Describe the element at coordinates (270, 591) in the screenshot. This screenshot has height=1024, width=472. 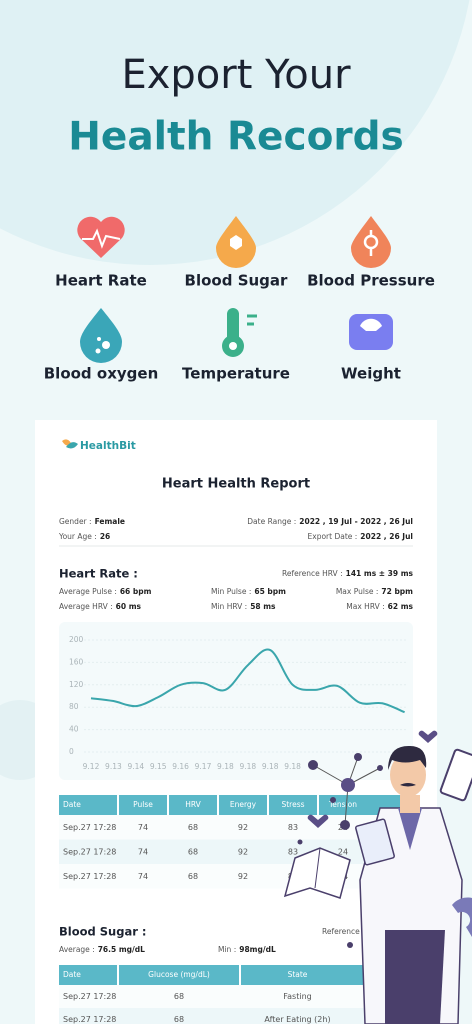
I see `value: 65 bpm` at that location.